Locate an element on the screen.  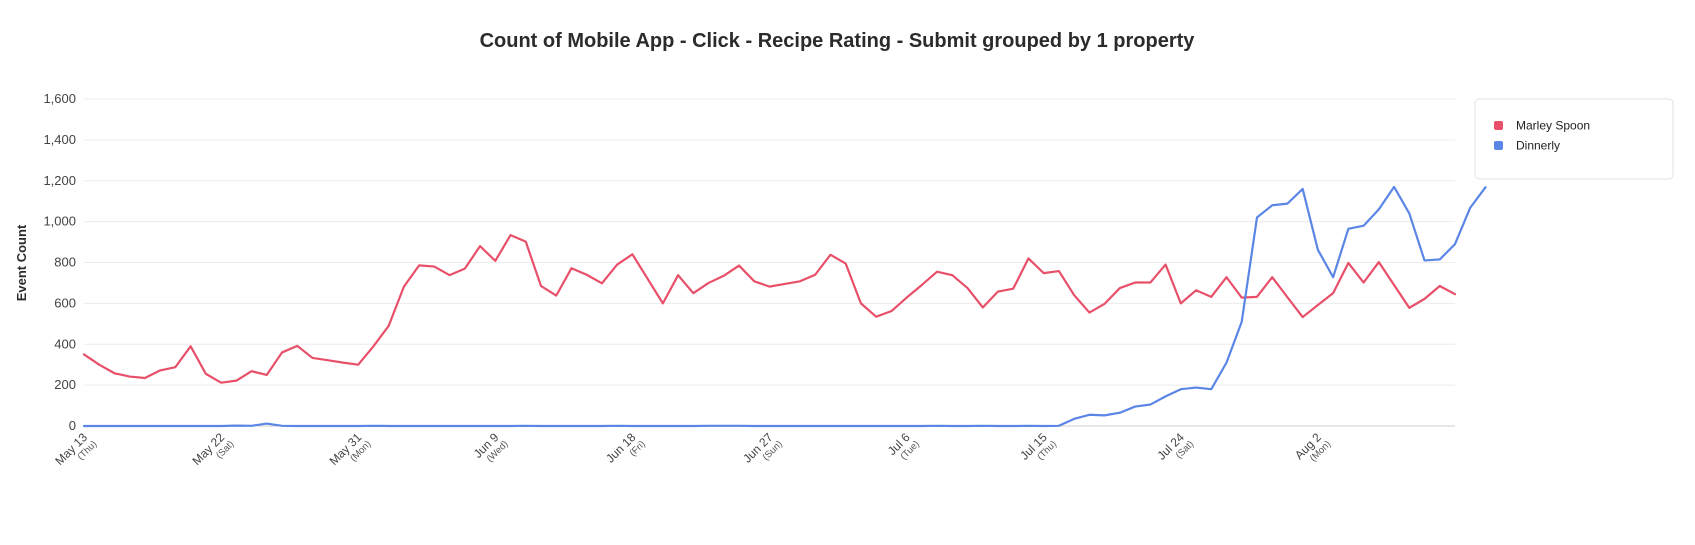
y-tick-labels: 0 200 400 600 800 1,000 1,200 1,400 1,600 is located at coordinates (59, 262).